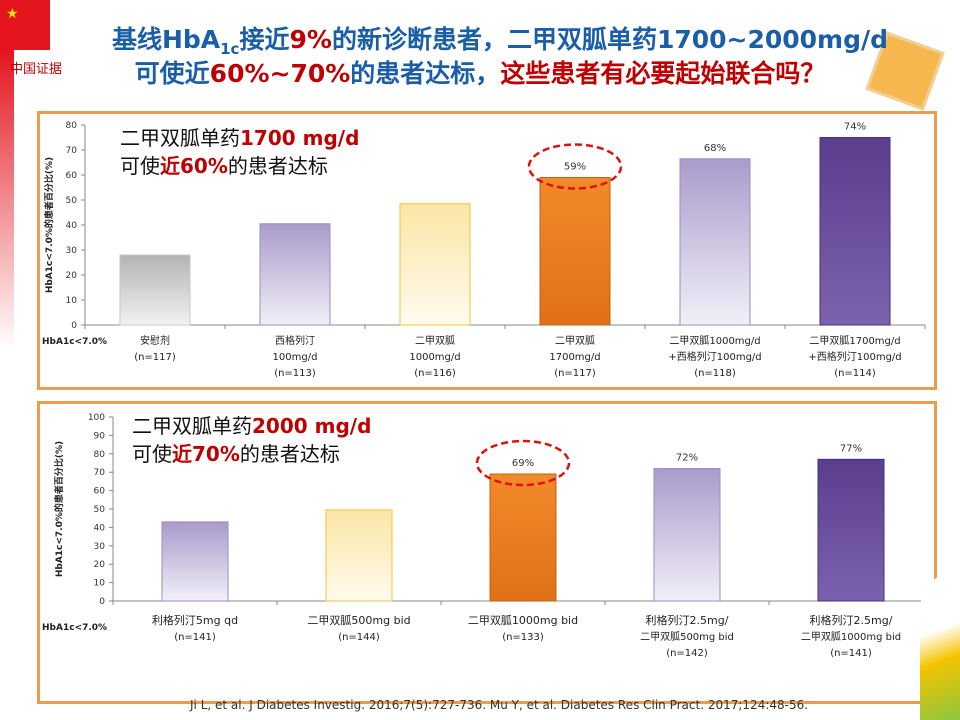 Image resolution: width=960 pixels, height=720 pixels. Describe the element at coordinates (435, 373) in the screenshot. I see `category-label: (n=116)` at that location.